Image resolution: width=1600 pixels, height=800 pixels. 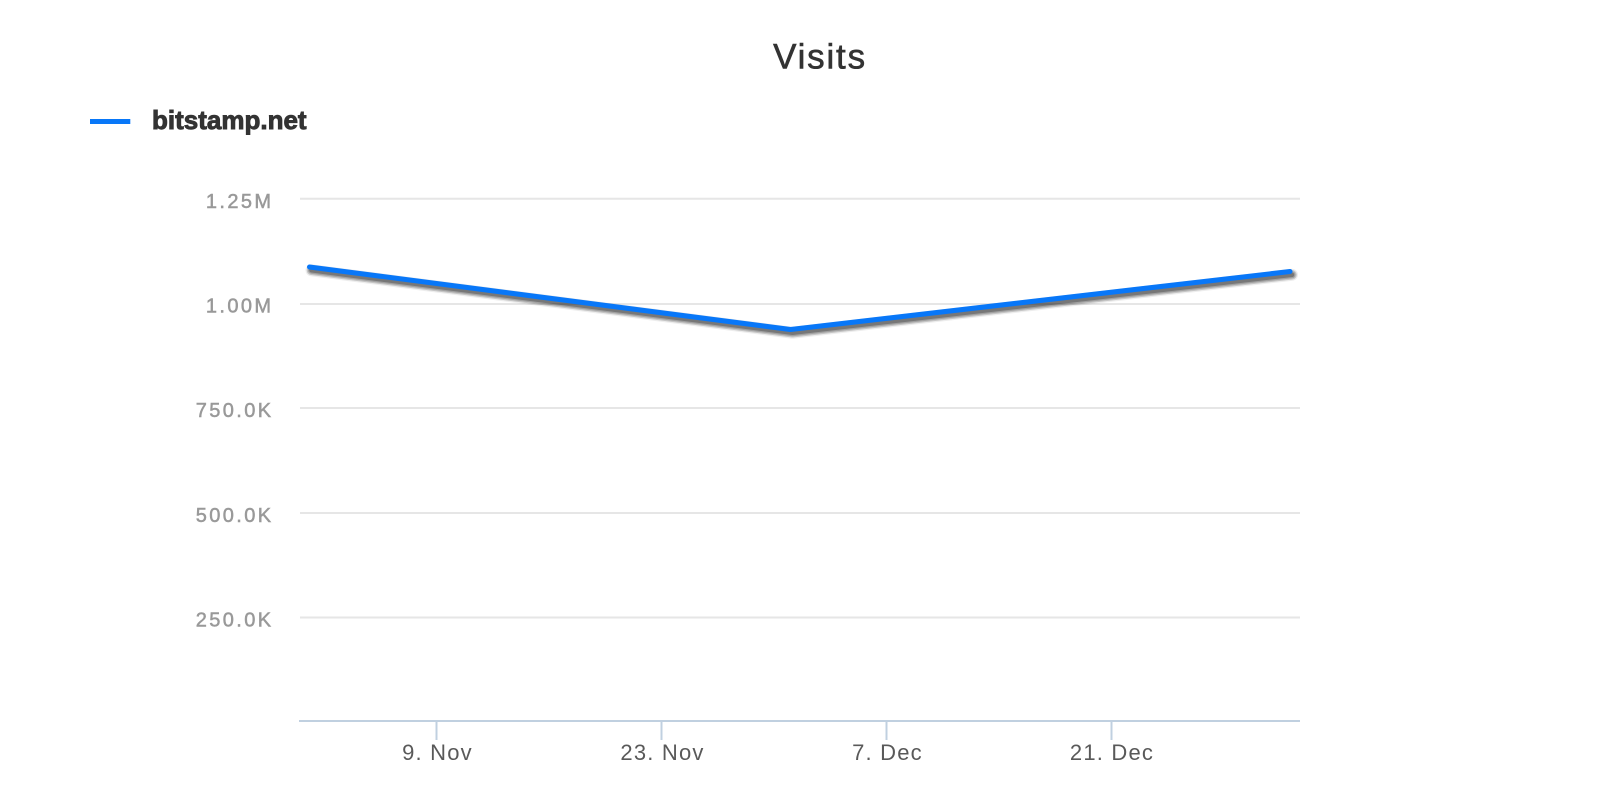 I want to click on svg-text: 250.0K, so click(x=235, y=621).